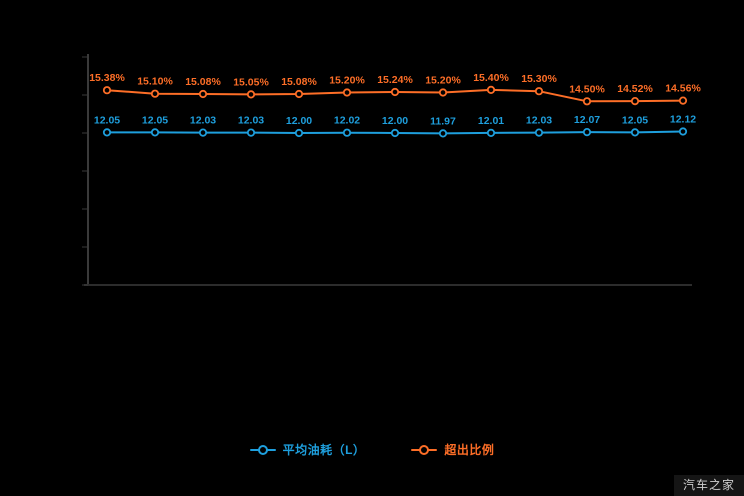 Image resolution: width=744 pixels, height=496 pixels. Describe the element at coordinates (491, 78) in the screenshot. I see `svg-text: 15.40%` at that location.